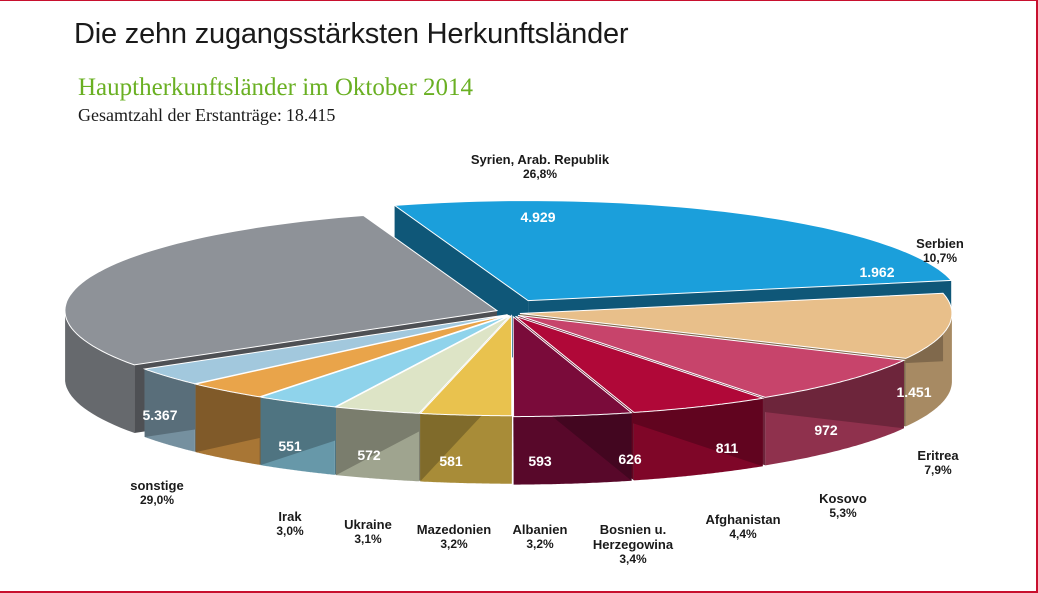 The height and width of the screenshot is (593, 1038). Describe the element at coordinates (281, 290) in the screenshot. I see `slice-top-sonstige` at that location.